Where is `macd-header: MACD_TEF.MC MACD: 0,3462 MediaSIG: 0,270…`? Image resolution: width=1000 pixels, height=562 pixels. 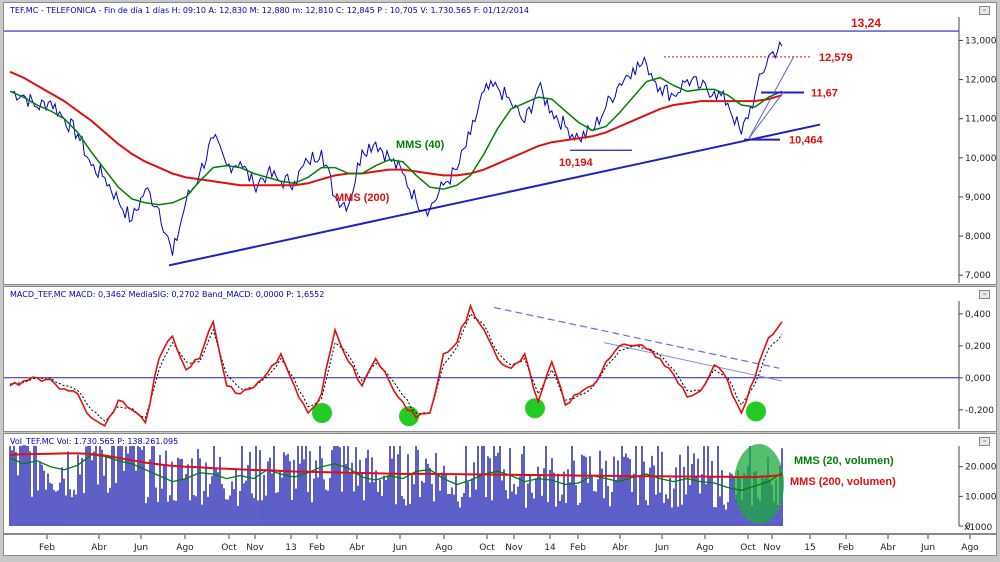
macd-header: MACD_TEF.MC MACD: 0,3462 MediaSIG: 0,270… is located at coordinates (167, 294).